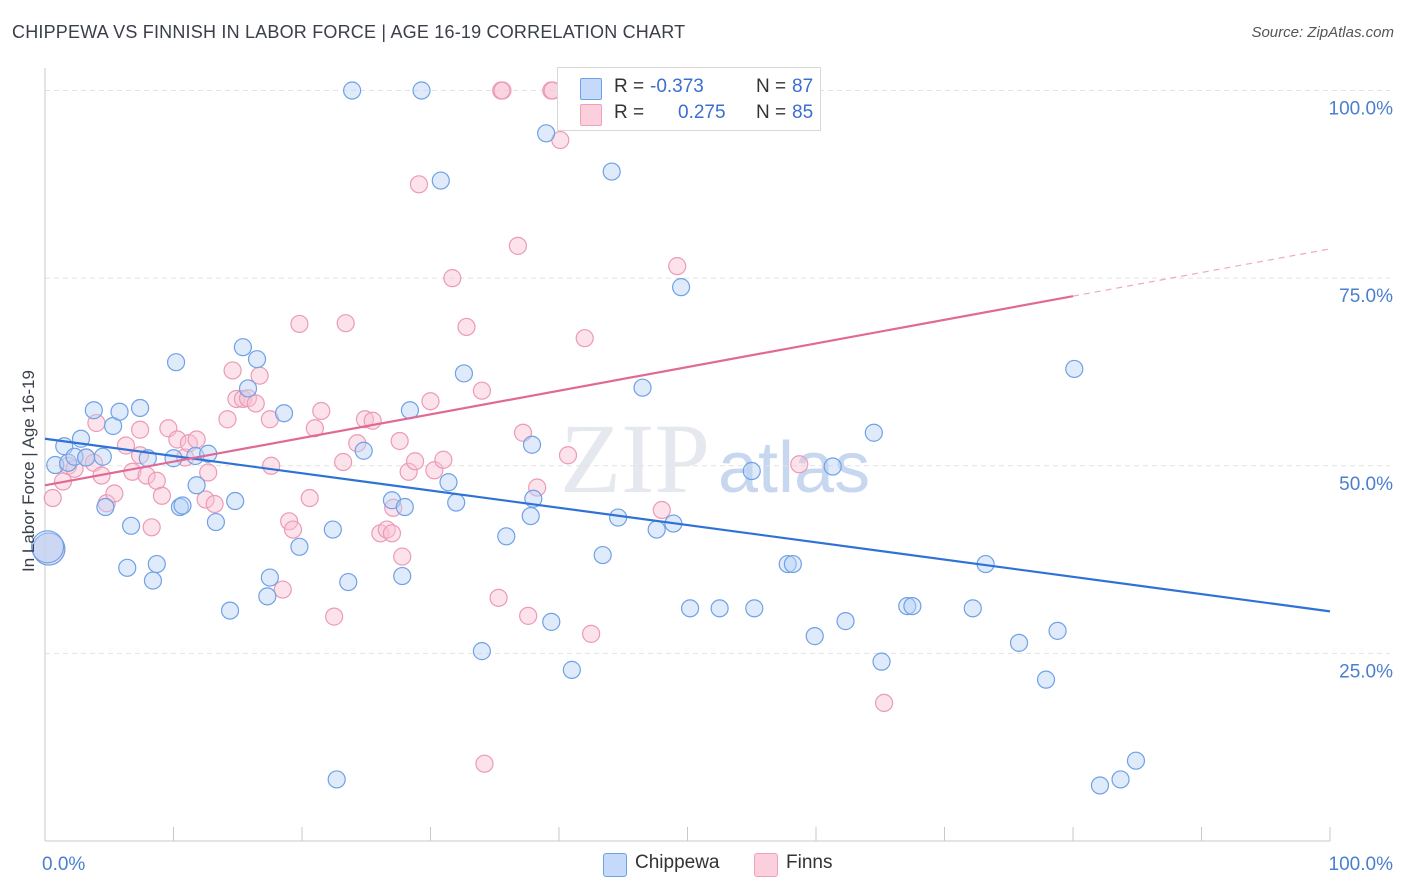 The height and width of the screenshot is (892, 1406). I want to click on legend-label-chippewa: Chippewa, so click(677, 862).